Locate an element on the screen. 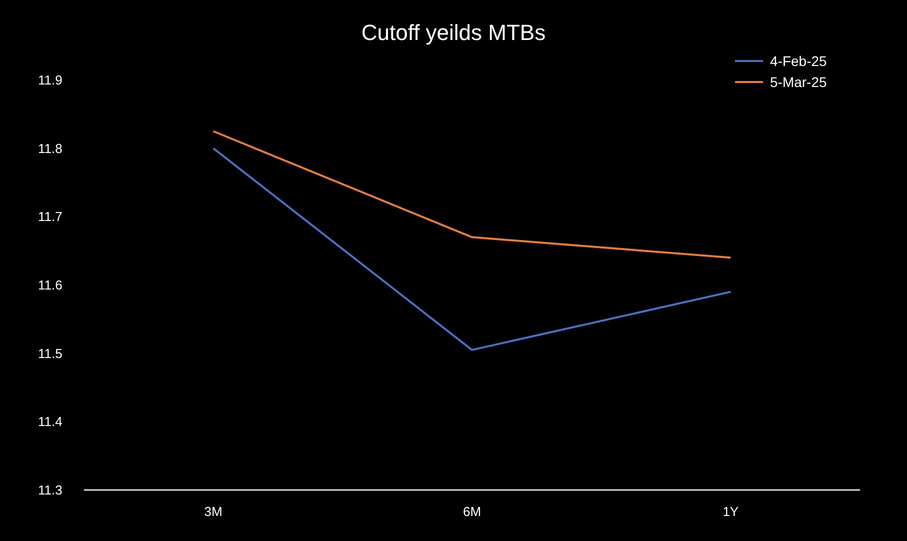 The height and width of the screenshot is (541, 907). x-tick-label: 1Y is located at coordinates (730, 511).